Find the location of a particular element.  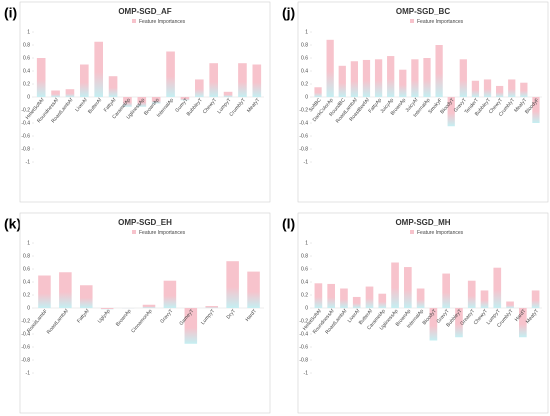

chart-title: OMP-SGD_AF is located at coordinates (144, 11).